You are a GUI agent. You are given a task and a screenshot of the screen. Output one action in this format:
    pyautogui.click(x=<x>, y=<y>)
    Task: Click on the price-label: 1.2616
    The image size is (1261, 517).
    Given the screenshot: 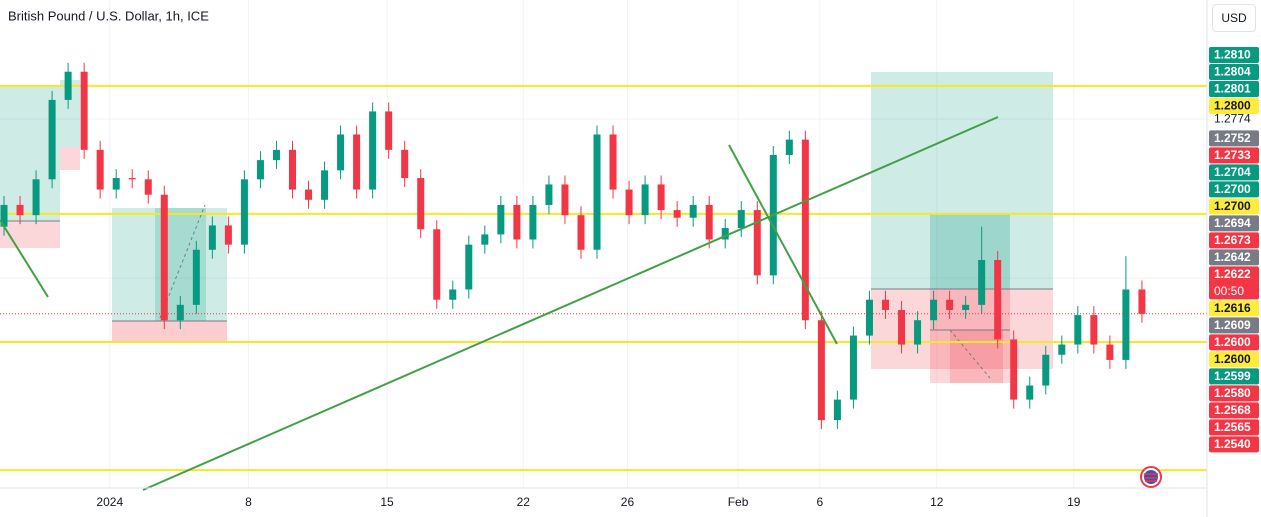 What is the action you would take?
    pyautogui.click(x=1232, y=308)
    